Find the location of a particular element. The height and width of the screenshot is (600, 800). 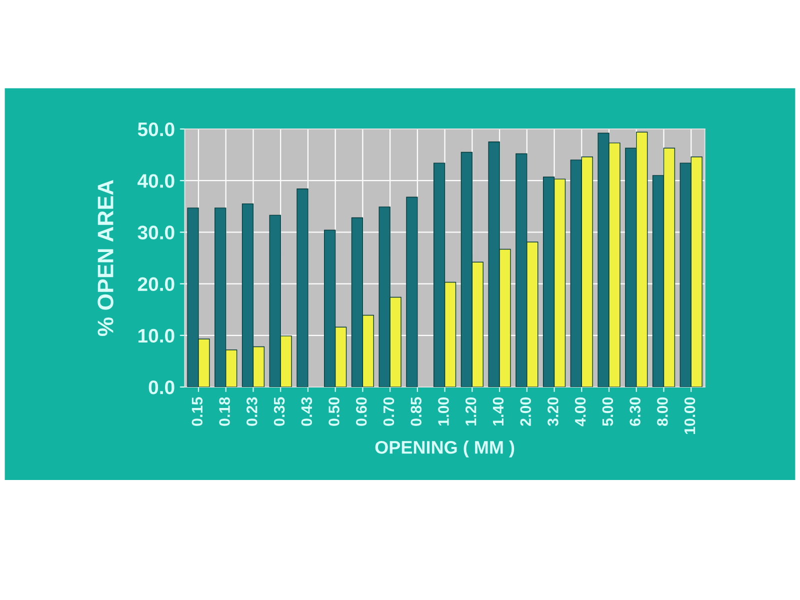

x-tick-label: 0.15 is located at coordinates (197, 411).